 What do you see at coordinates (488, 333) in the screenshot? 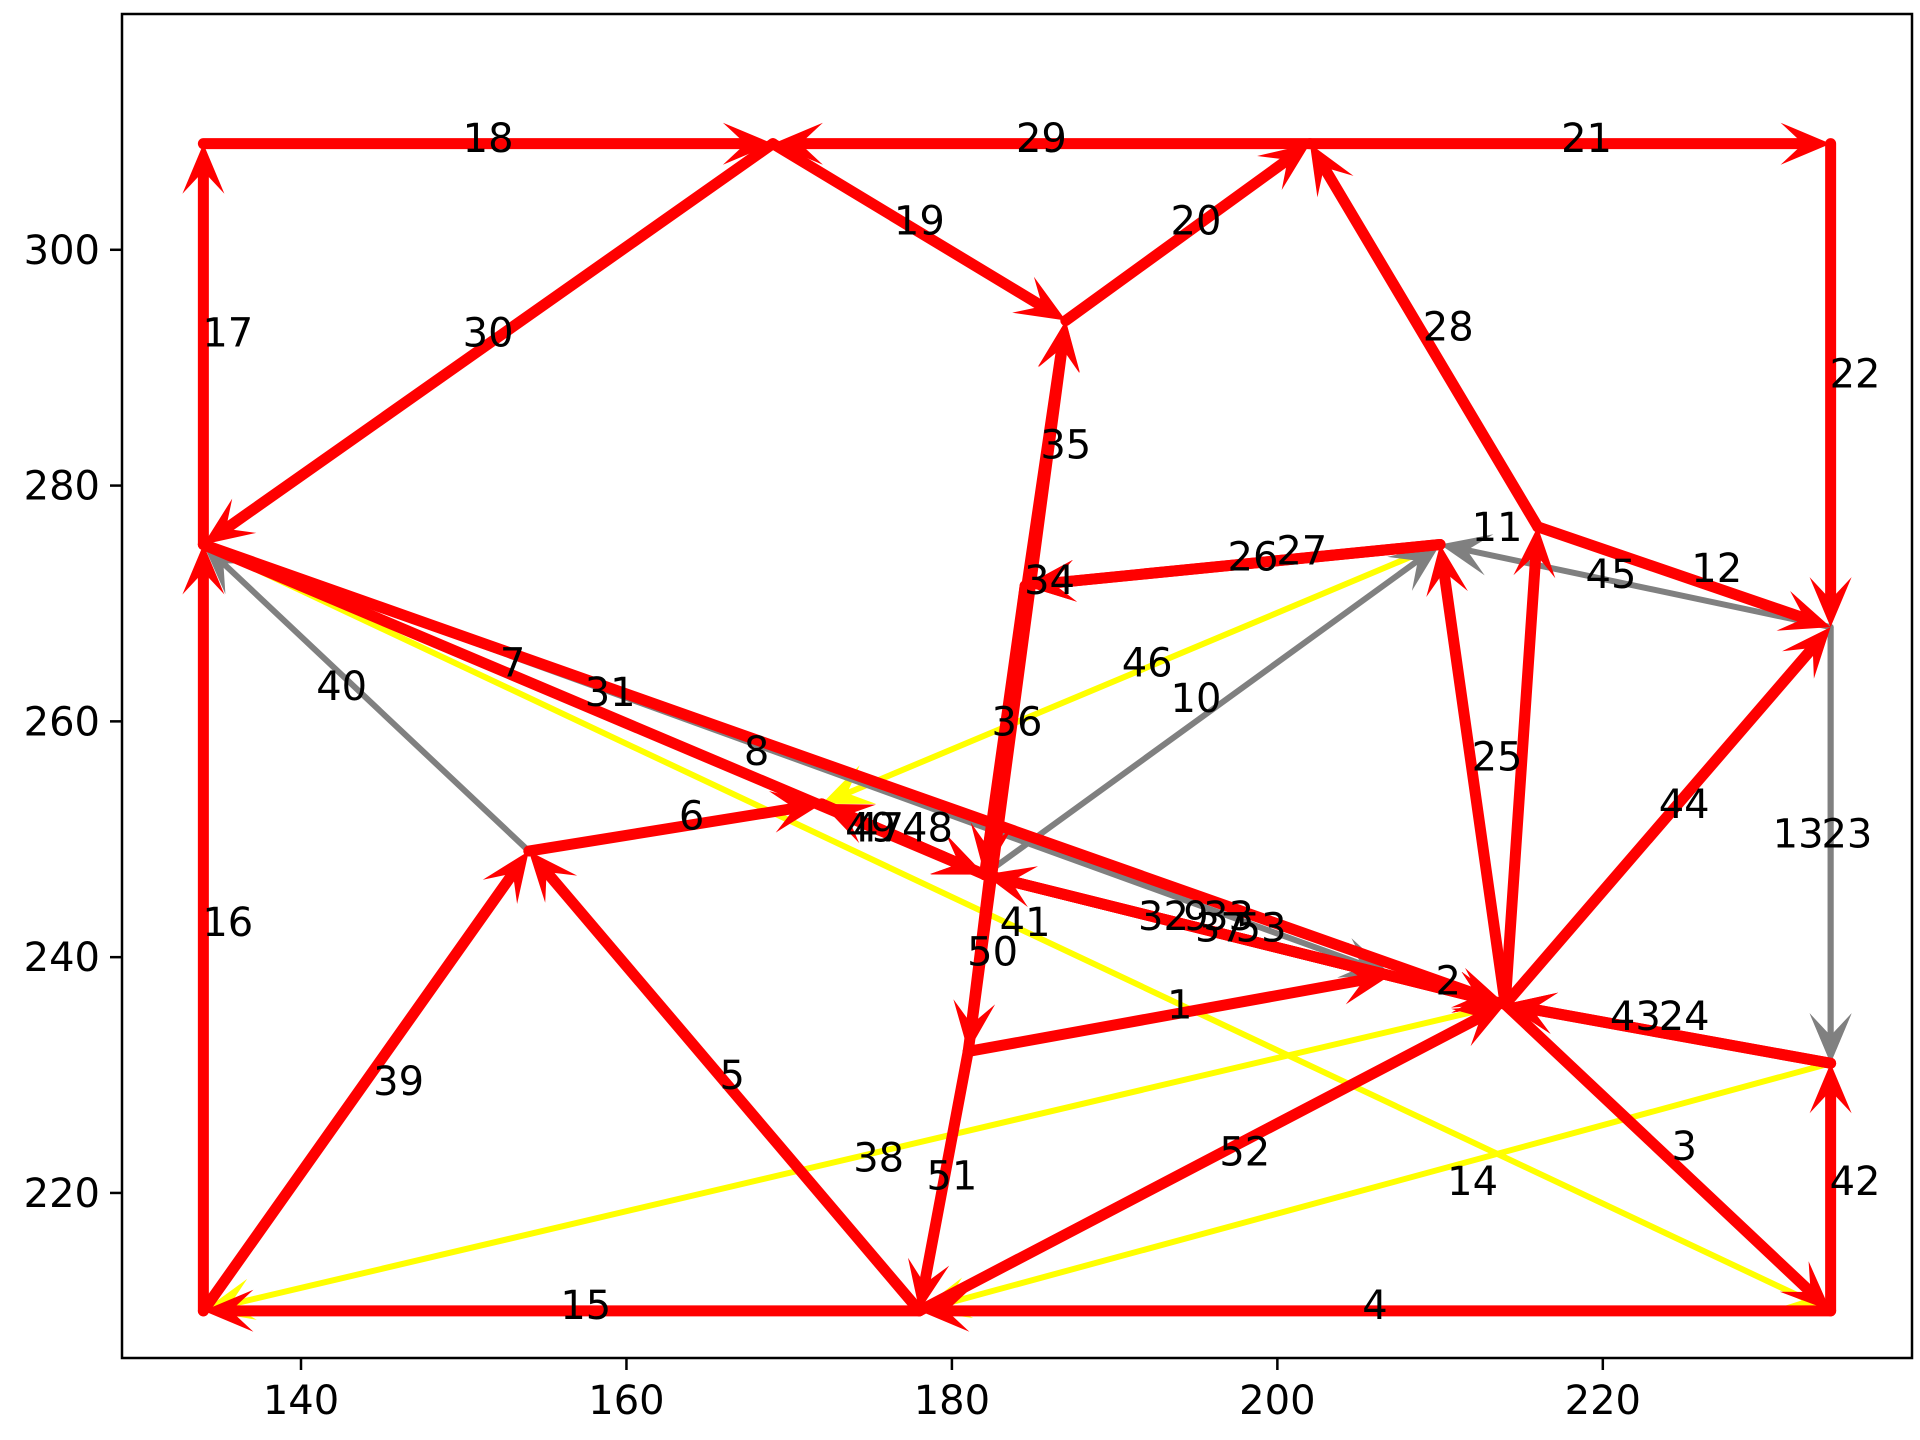
I see `edge-label-30: 30` at bounding box center [488, 333].